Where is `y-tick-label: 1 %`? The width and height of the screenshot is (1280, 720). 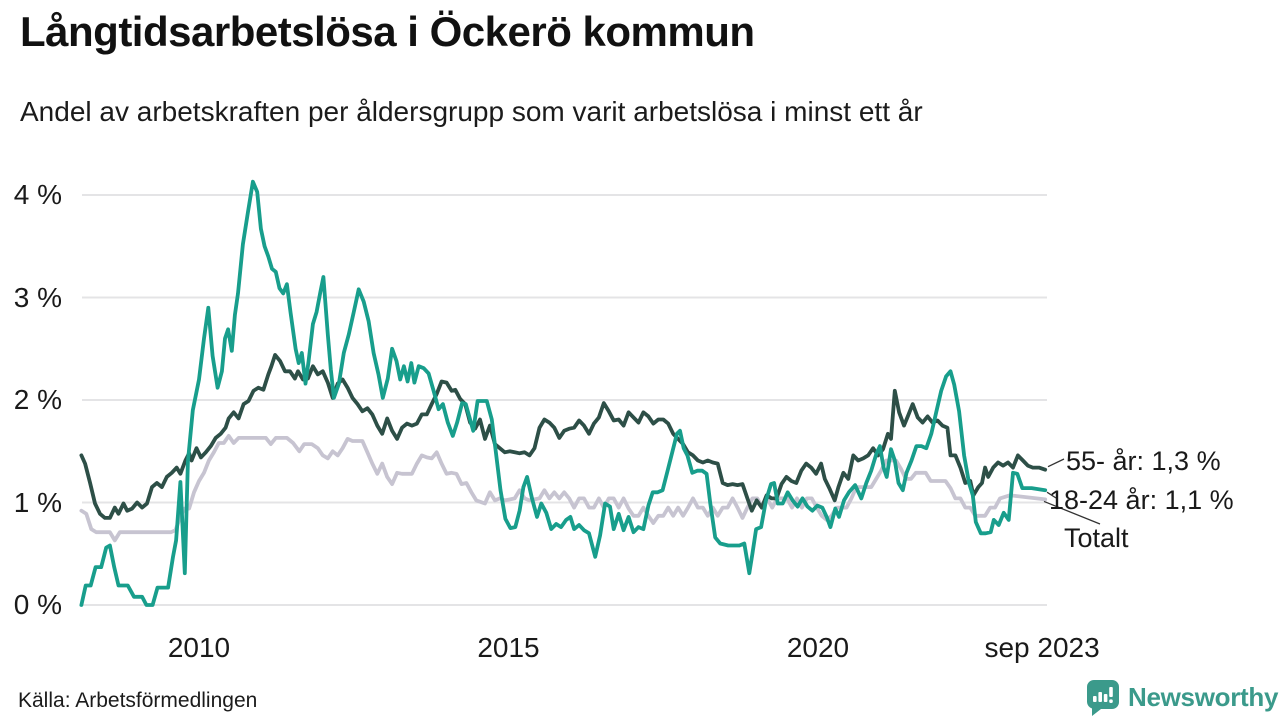
y-tick-label: 1 % is located at coordinates (37, 502).